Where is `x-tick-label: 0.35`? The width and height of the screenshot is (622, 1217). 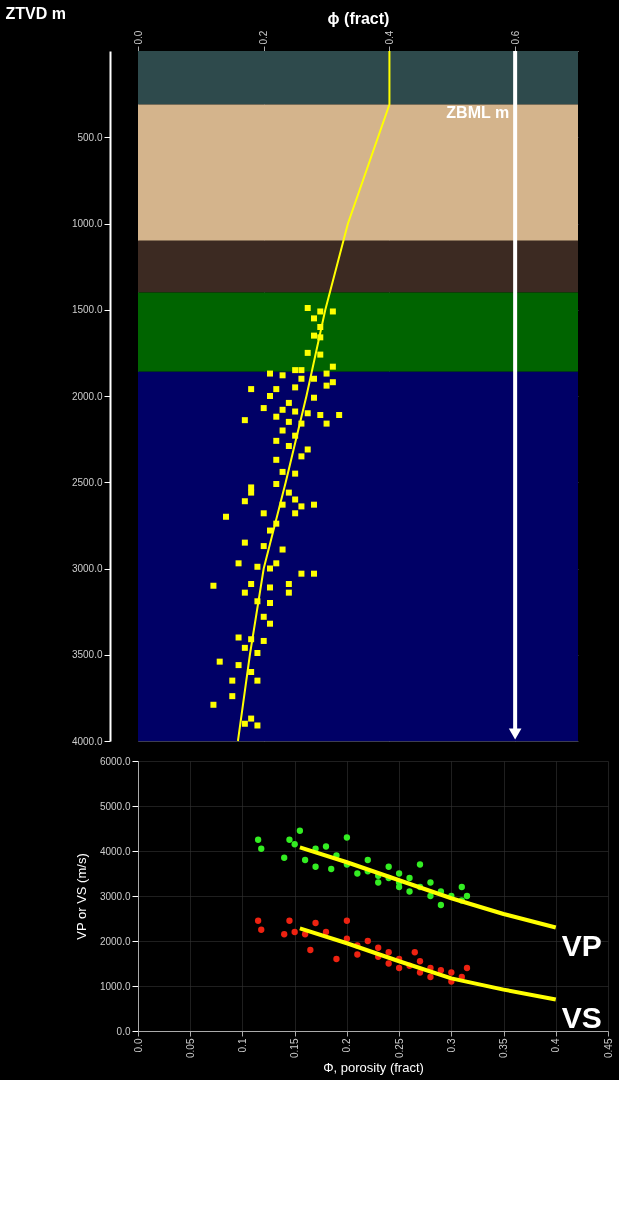 x-tick-label: 0.35 is located at coordinates (504, 1048).